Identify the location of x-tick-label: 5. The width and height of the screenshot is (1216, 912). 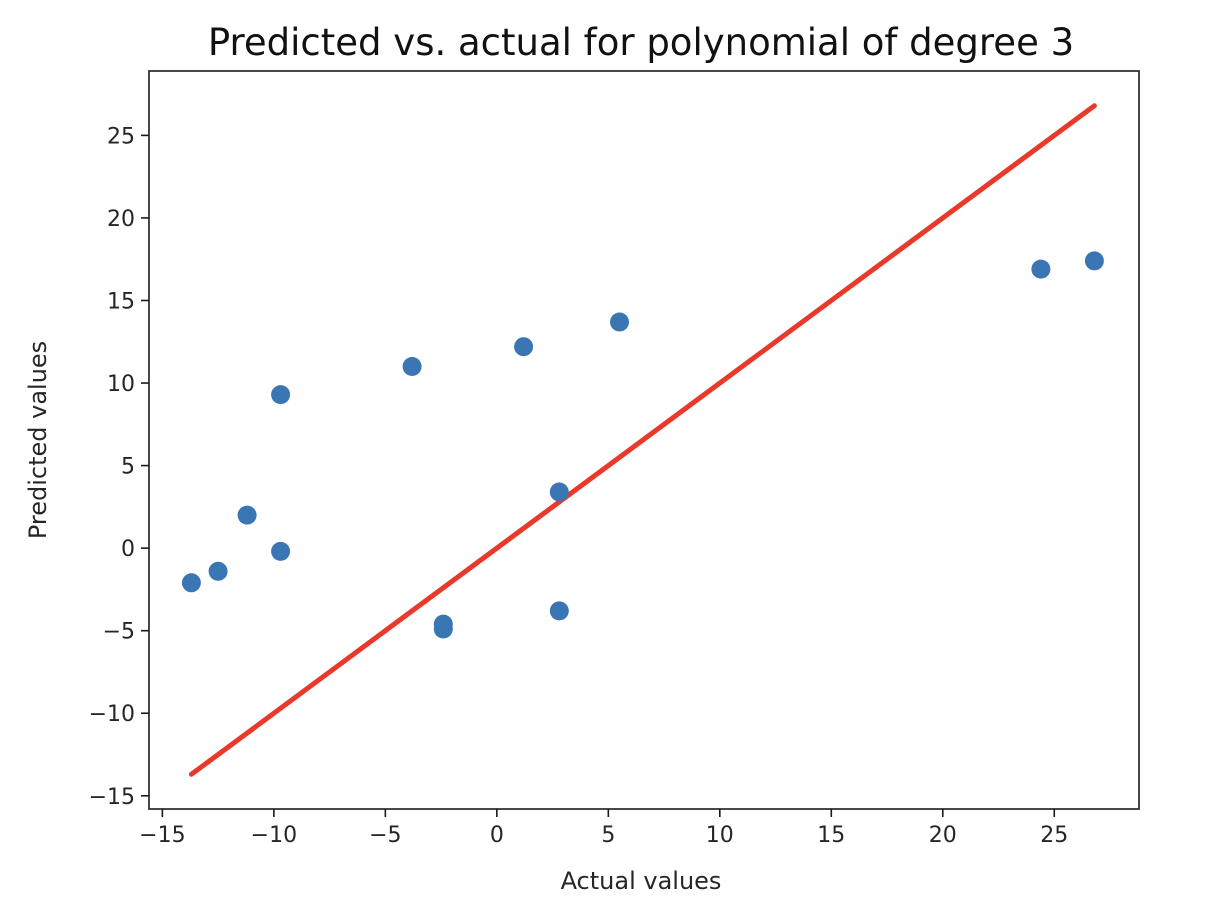
(608, 835).